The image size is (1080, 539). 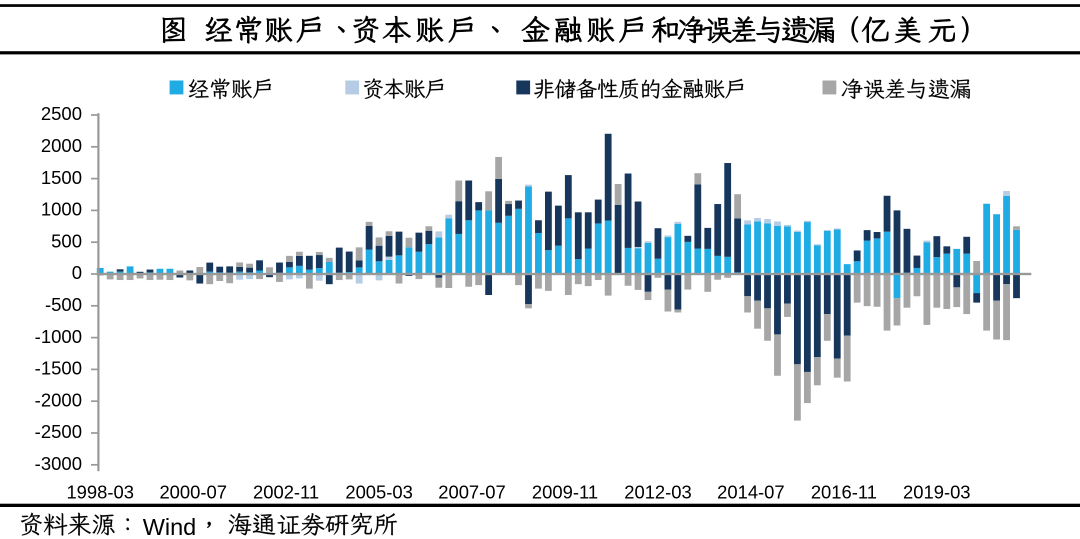 What do you see at coordinates (66, 240) in the screenshot?
I see `svg-text: 500` at bounding box center [66, 240].